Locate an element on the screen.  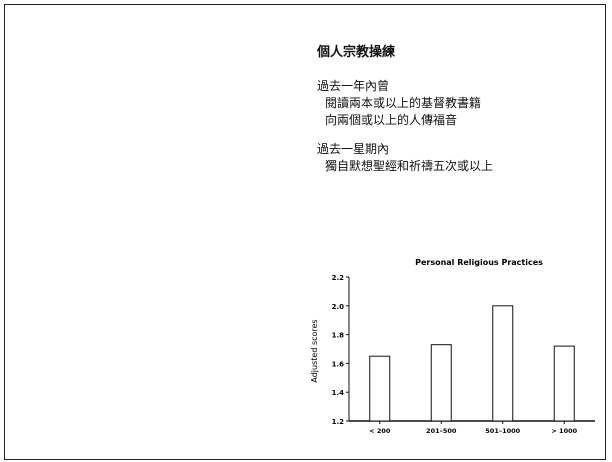
list-item: 獨自默想聖經和祈禱五次或以上 is located at coordinates (457, 166).